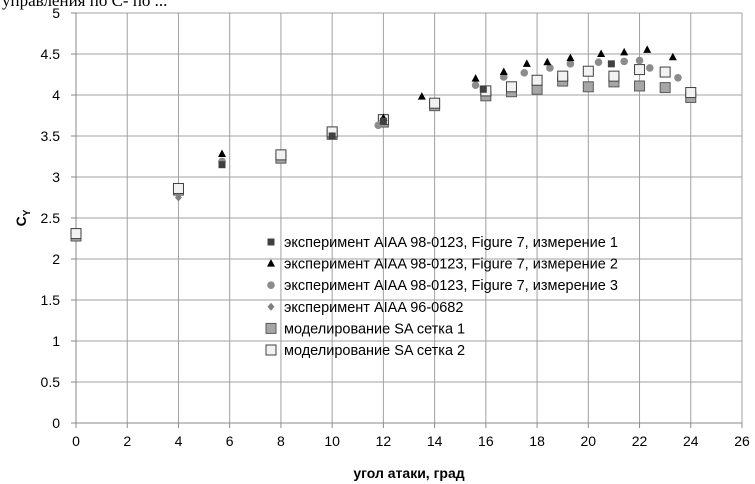  I want to click on y-tick-label: 1.5, so click(51, 300).